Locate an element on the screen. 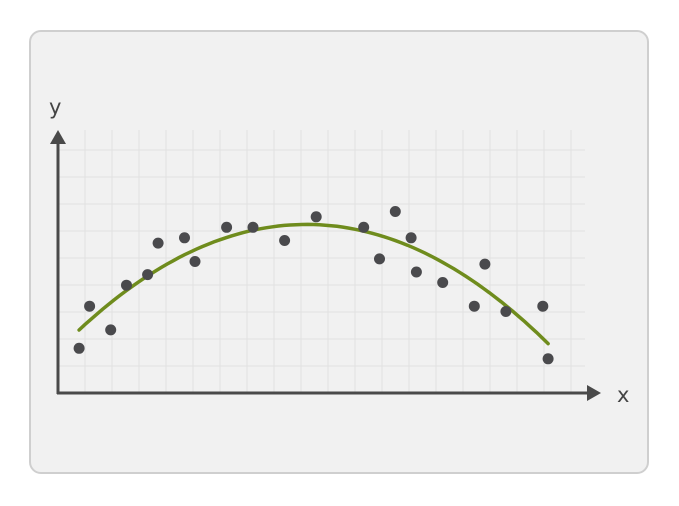  x-axis-arrow-icon is located at coordinates (594, 393).